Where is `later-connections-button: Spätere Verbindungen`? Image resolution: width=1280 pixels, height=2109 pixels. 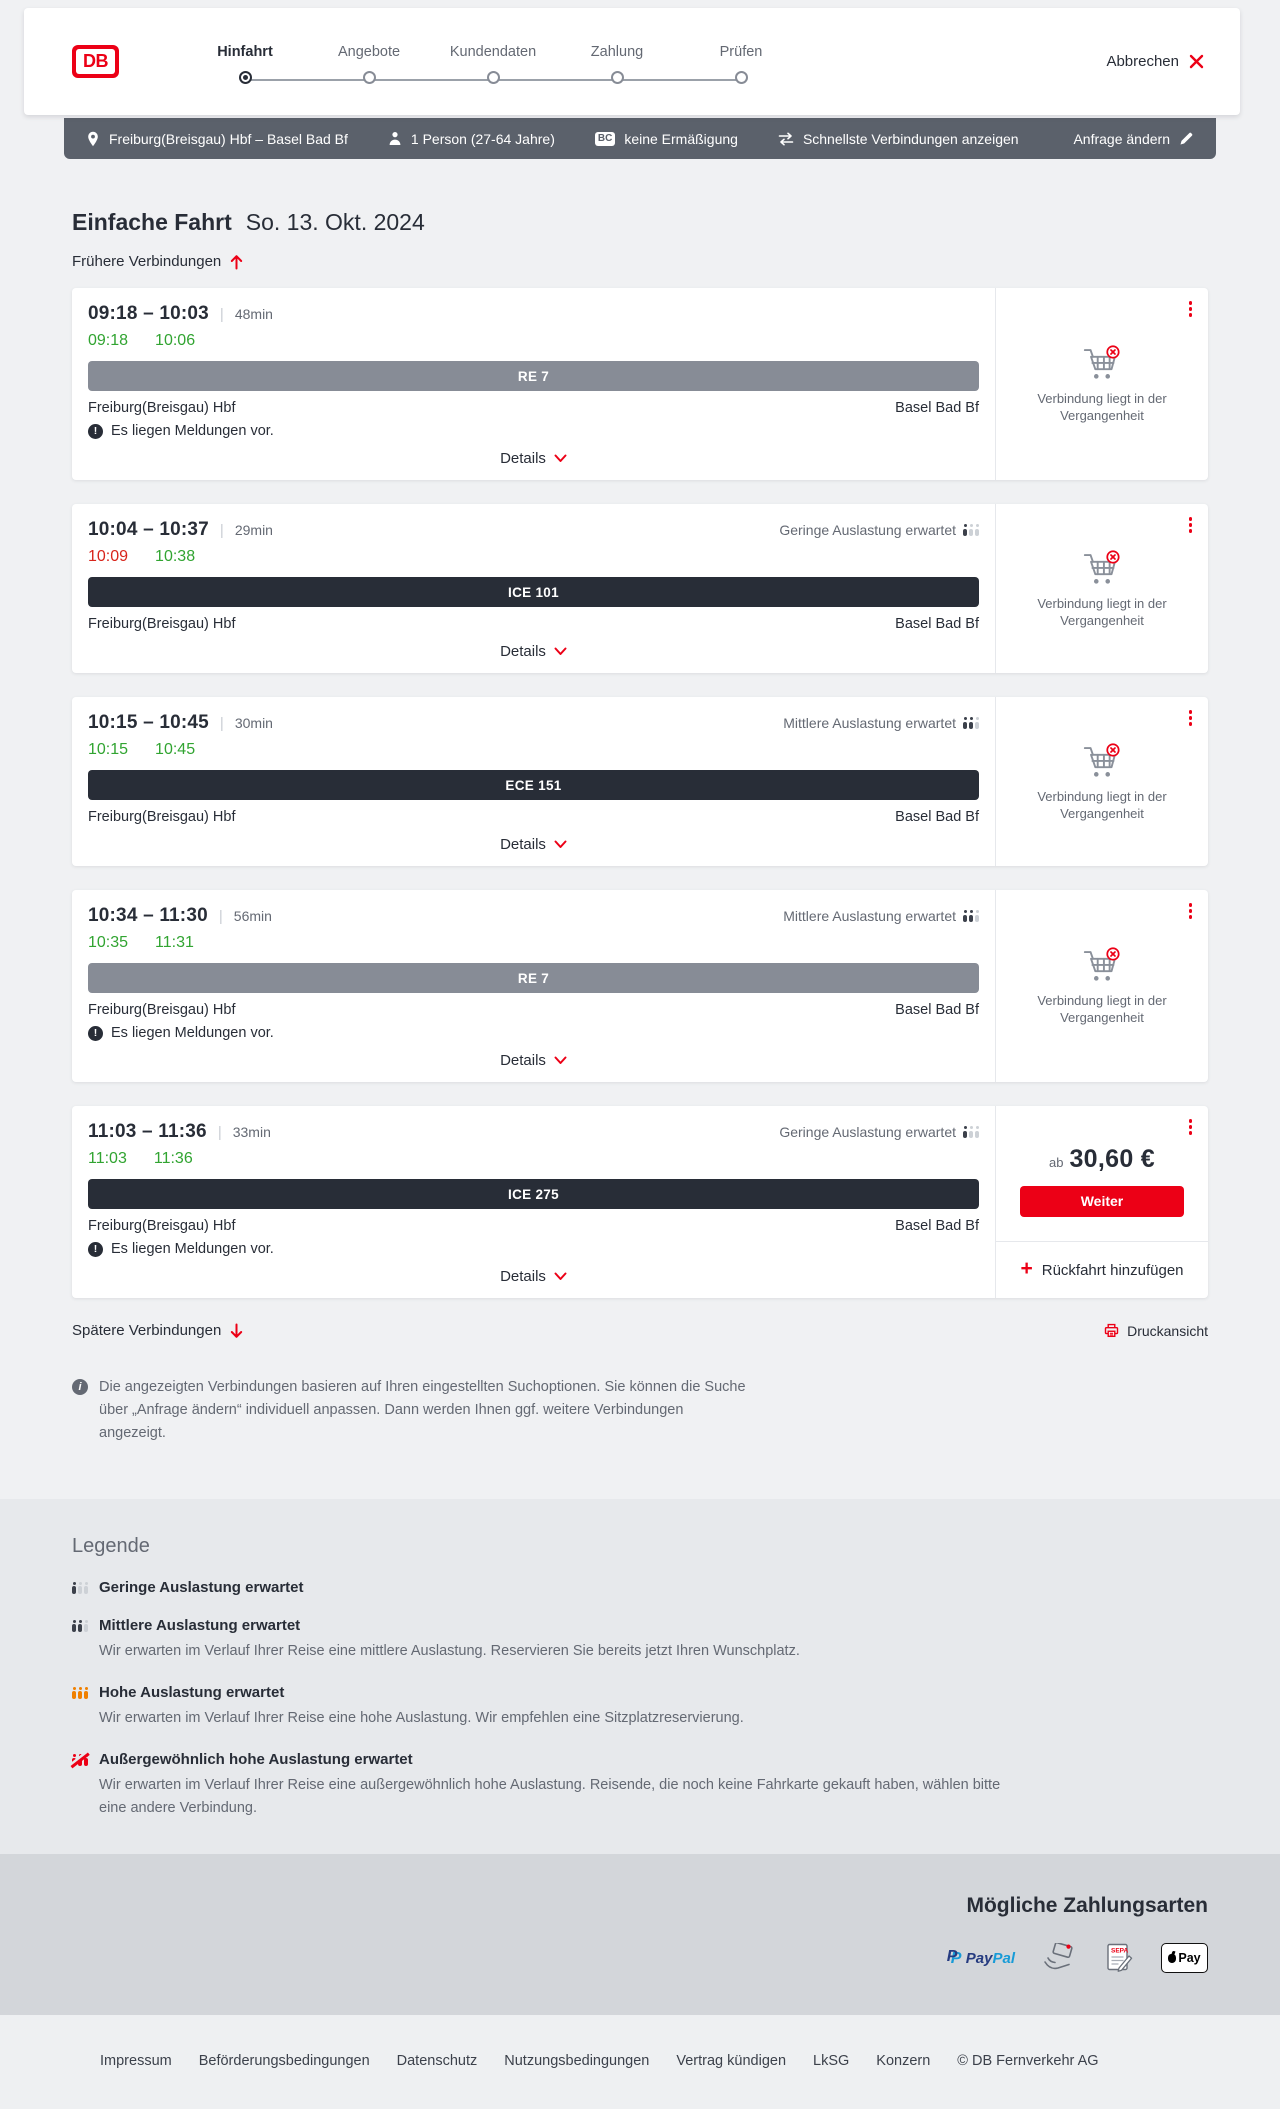
later-connections-button: Spätere Verbindungen is located at coordinates (157, 1330).